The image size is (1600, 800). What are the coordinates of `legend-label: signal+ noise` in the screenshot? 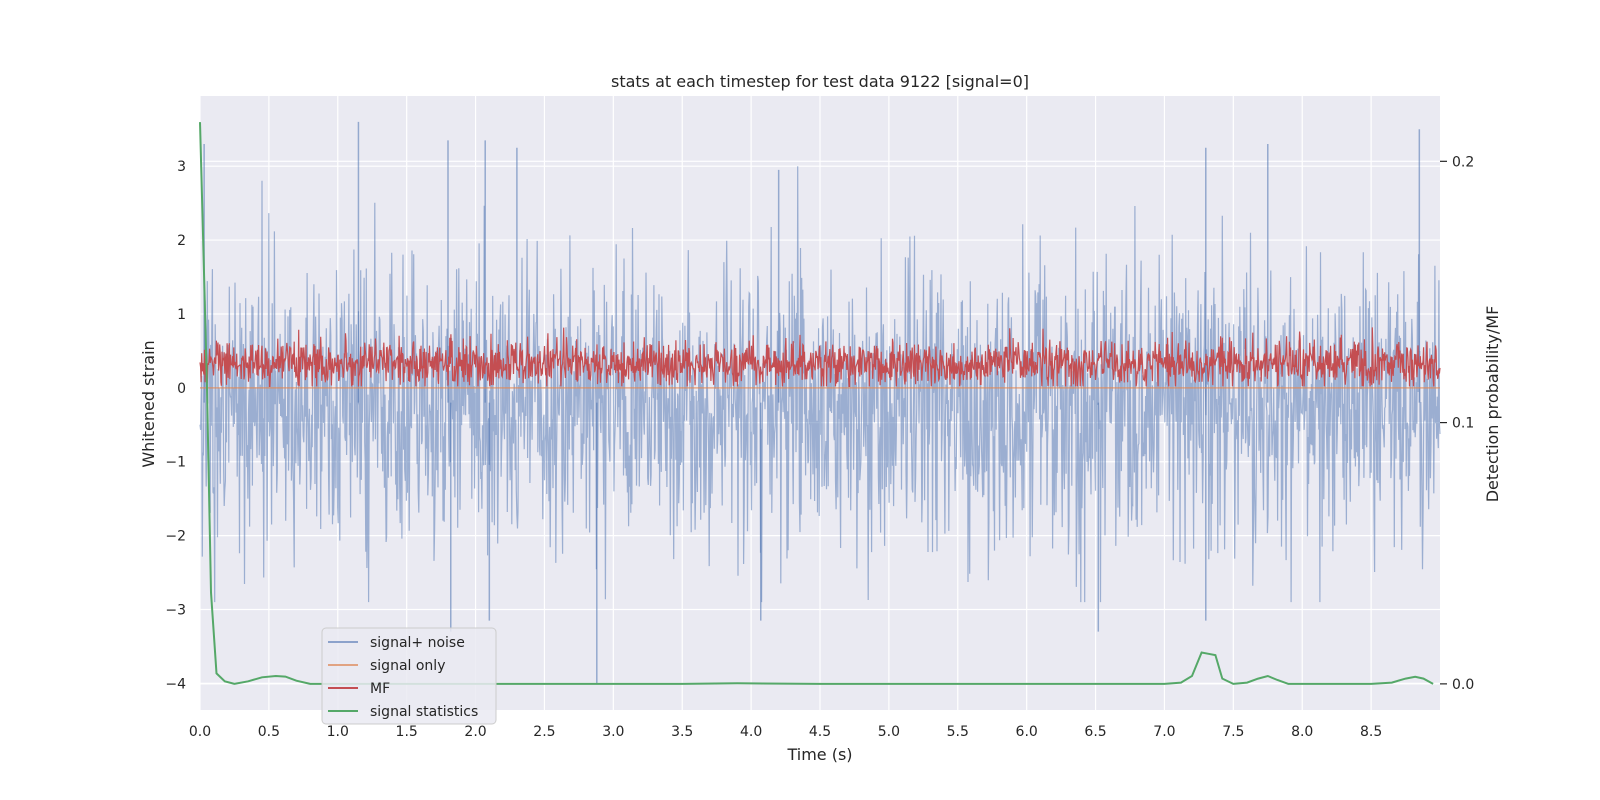 It's located at (417, 643).